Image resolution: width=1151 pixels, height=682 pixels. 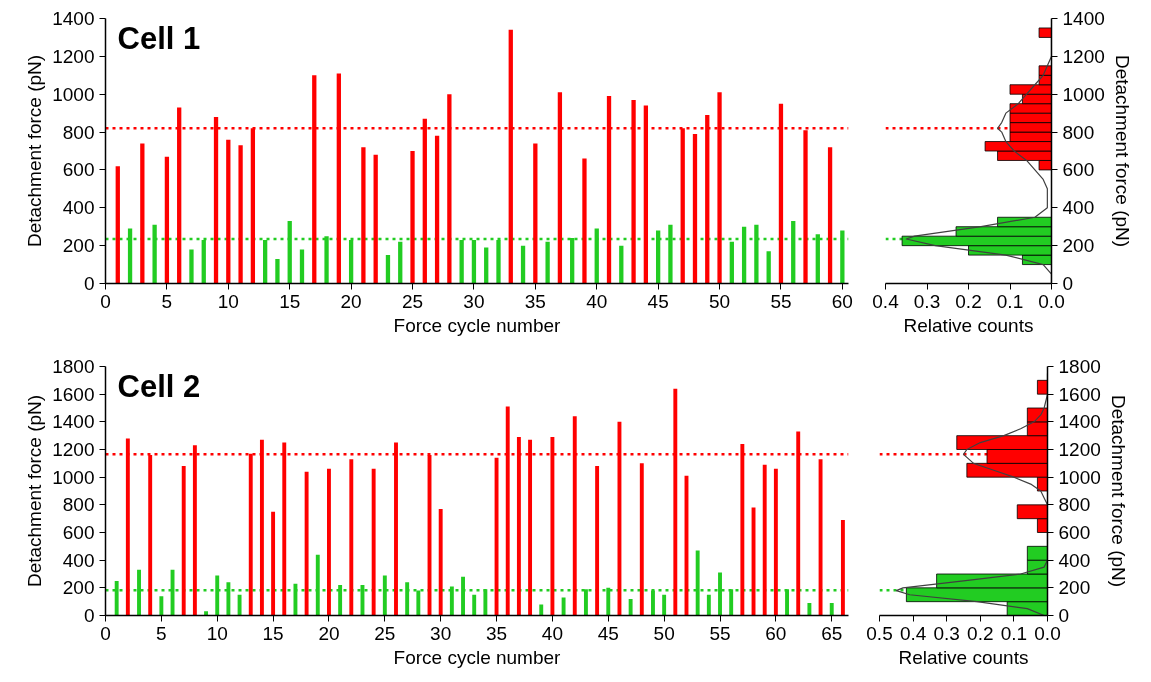 I want to click on chart-title: Cell 1, so click(x=159, y=38).